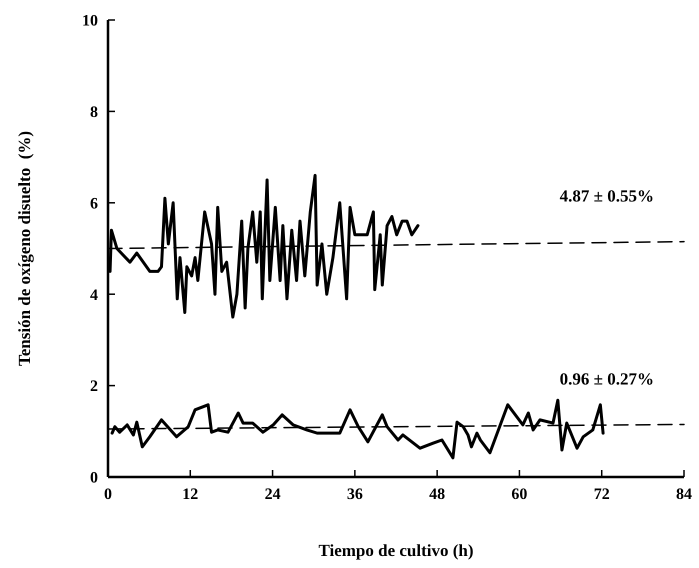 The width and height of the screenshot is (699, 568). I want to click on x-tick-label: 0, so click(108, 494).